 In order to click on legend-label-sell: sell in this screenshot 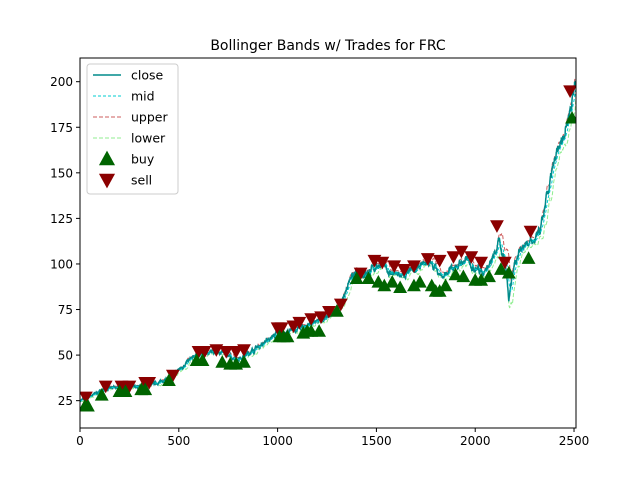, I will do `click(141, 180)`.